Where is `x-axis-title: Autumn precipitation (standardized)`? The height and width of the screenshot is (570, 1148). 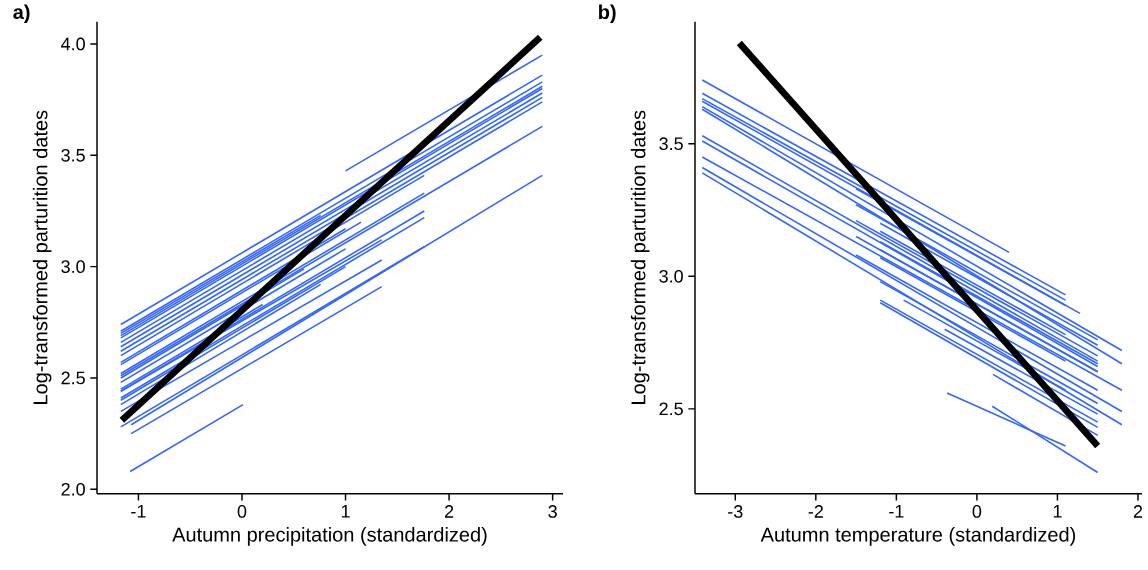
x-axis-title: Autumn precipitation (standardized) is located at coordinates (329, 536).